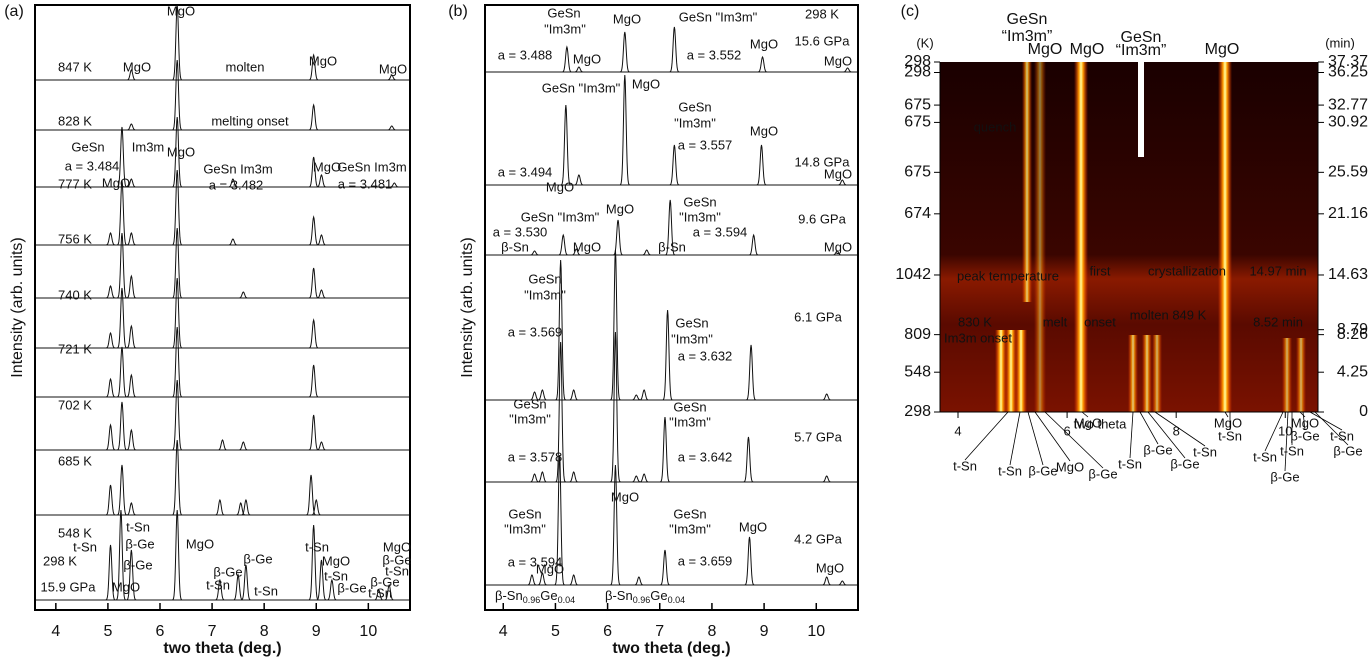 The height and width of the screenshot is (658, 1370). Describe the element at coordinates (581, 87) in the screenshot. I see `annotation: GeSn "Im3m"` at that location.